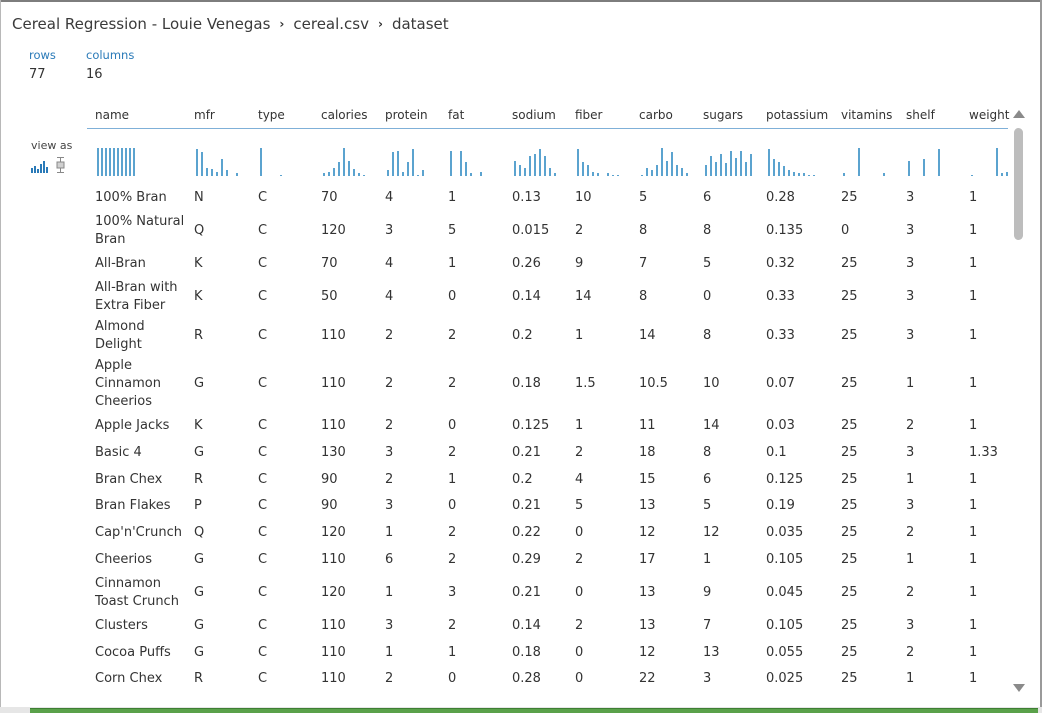  I want to click on row-name-cell: Corn Chex, so click(129, 678).